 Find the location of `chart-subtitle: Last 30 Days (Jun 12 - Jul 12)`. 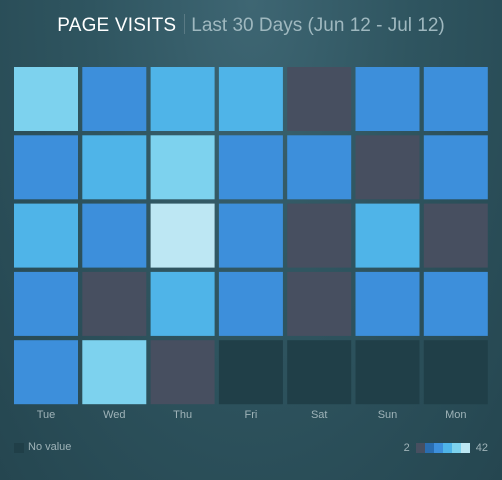

chart-subtitle: Last 30 Days (Jun 12 - Jul 12) is located at coordinates (318, 25).